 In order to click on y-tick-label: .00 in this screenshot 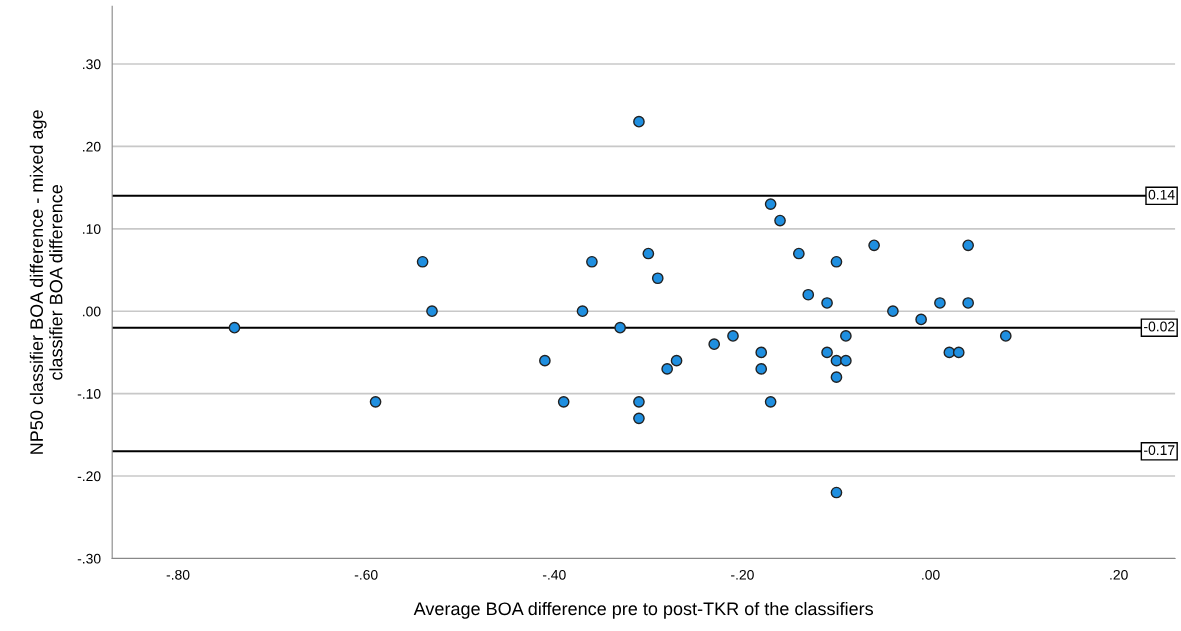, I will do `click(92, 311)`.